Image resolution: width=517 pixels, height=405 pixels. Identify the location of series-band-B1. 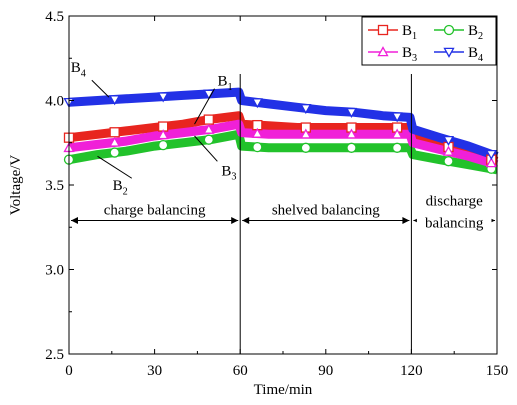
(283, 138).